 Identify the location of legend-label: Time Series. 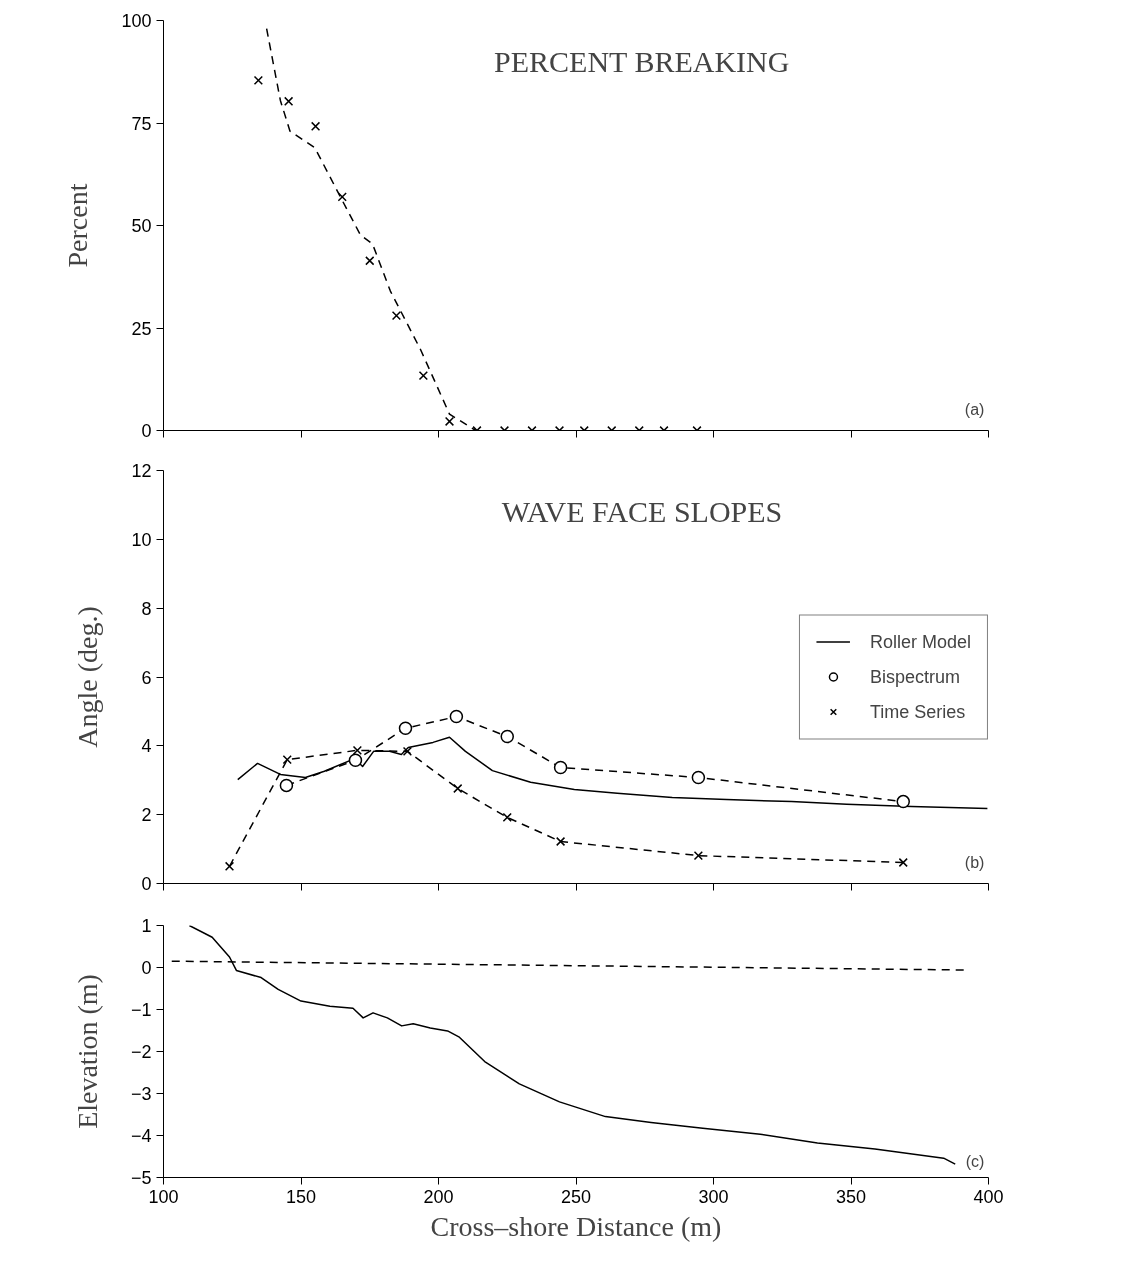
(917, 711).